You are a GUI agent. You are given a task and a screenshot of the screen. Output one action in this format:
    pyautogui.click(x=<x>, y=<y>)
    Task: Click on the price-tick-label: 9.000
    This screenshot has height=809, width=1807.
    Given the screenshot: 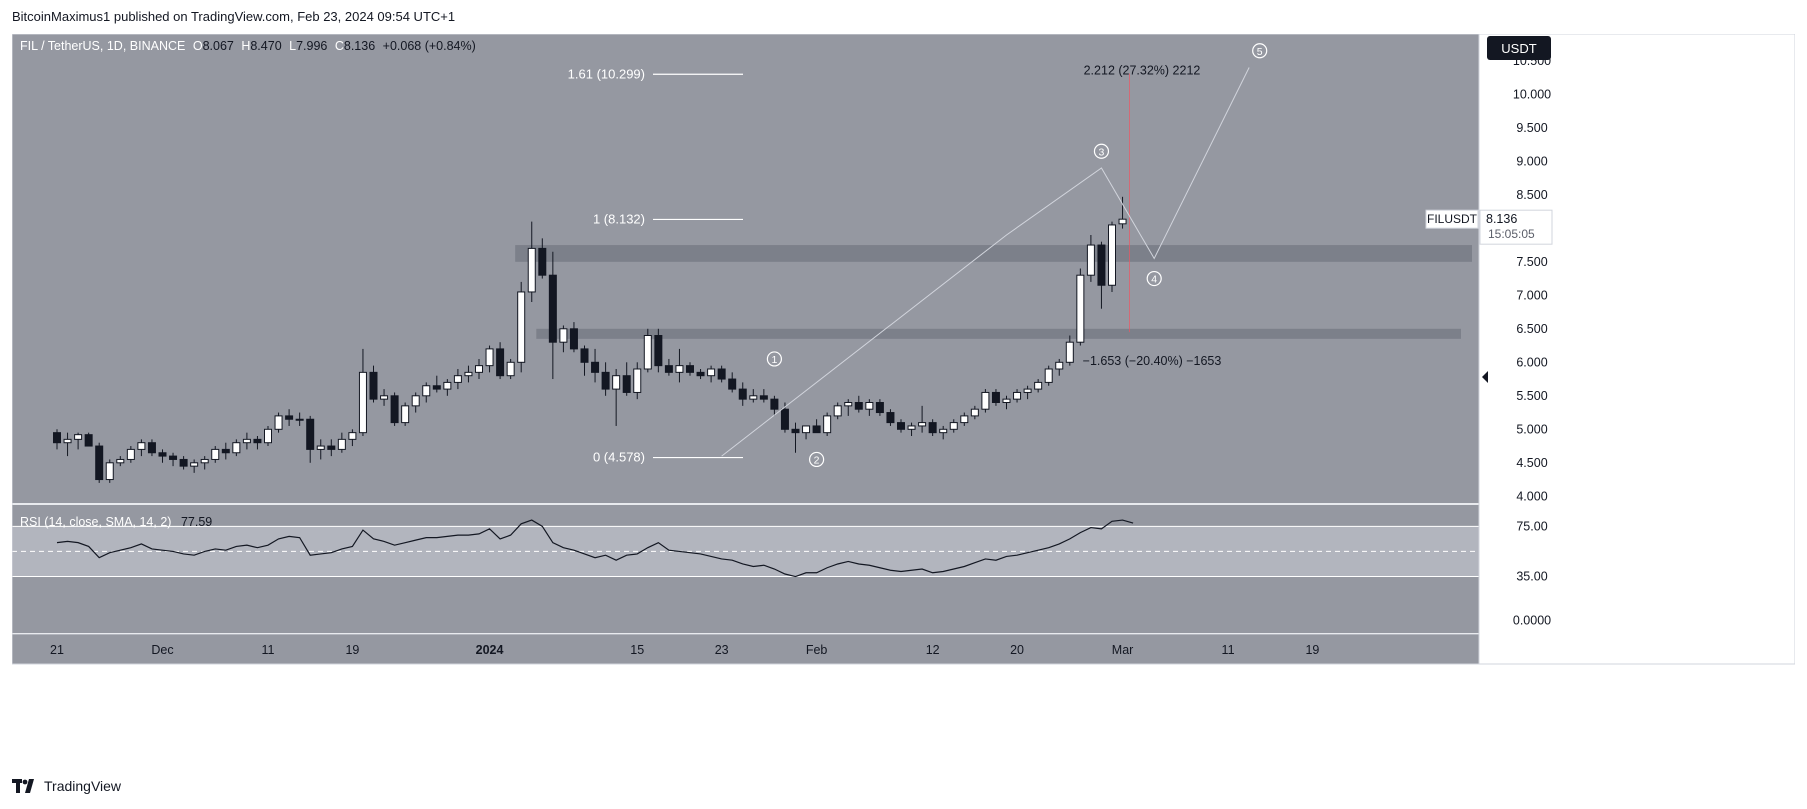 What is the action you would take?
    pyautogui.click(x=1531, y=161)
    